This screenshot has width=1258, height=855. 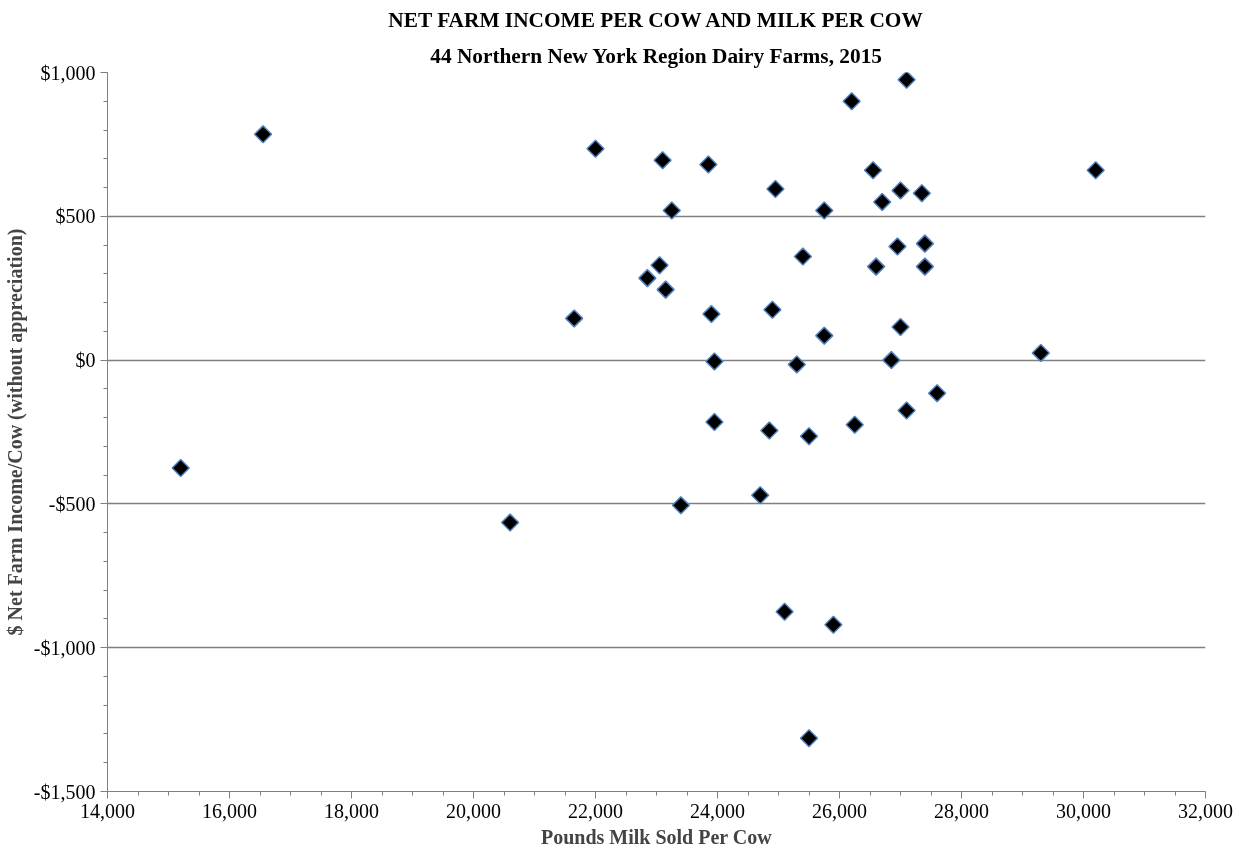 What do you see at coordinates (656, 836) in the screenshot?
I see `x-axis-title: Pounds Milk Sold Per Cow` at bounding box center [656, 836].